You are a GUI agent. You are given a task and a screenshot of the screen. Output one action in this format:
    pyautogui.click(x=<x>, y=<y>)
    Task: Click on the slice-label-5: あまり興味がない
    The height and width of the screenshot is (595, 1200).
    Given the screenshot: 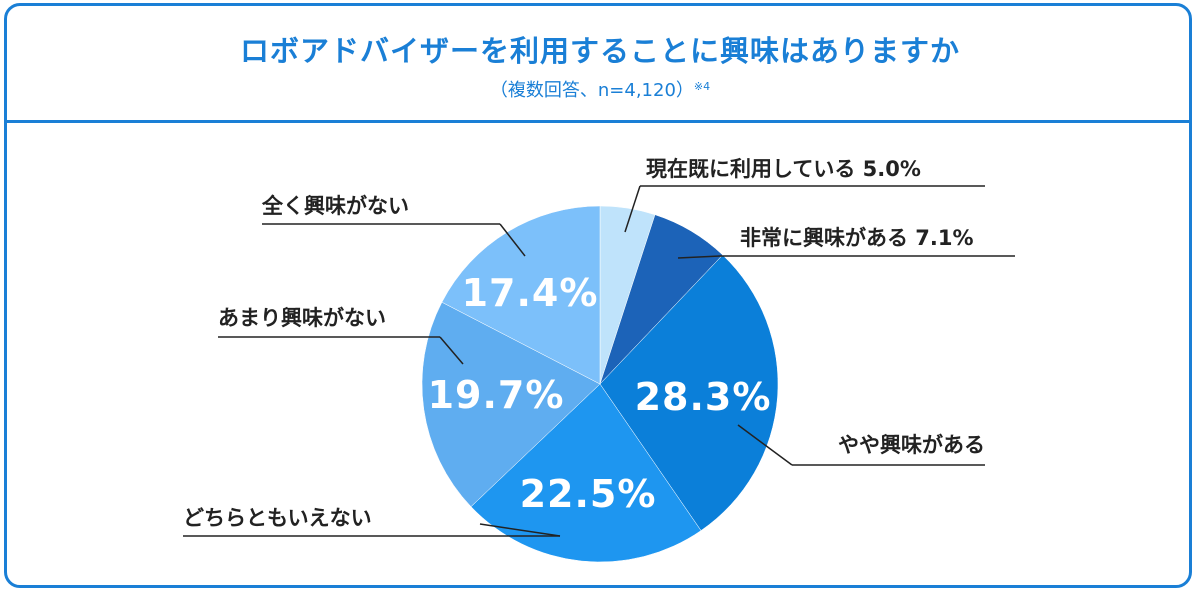 What is the action you would take?
    pyautogui.click(x=302, y=318)
    